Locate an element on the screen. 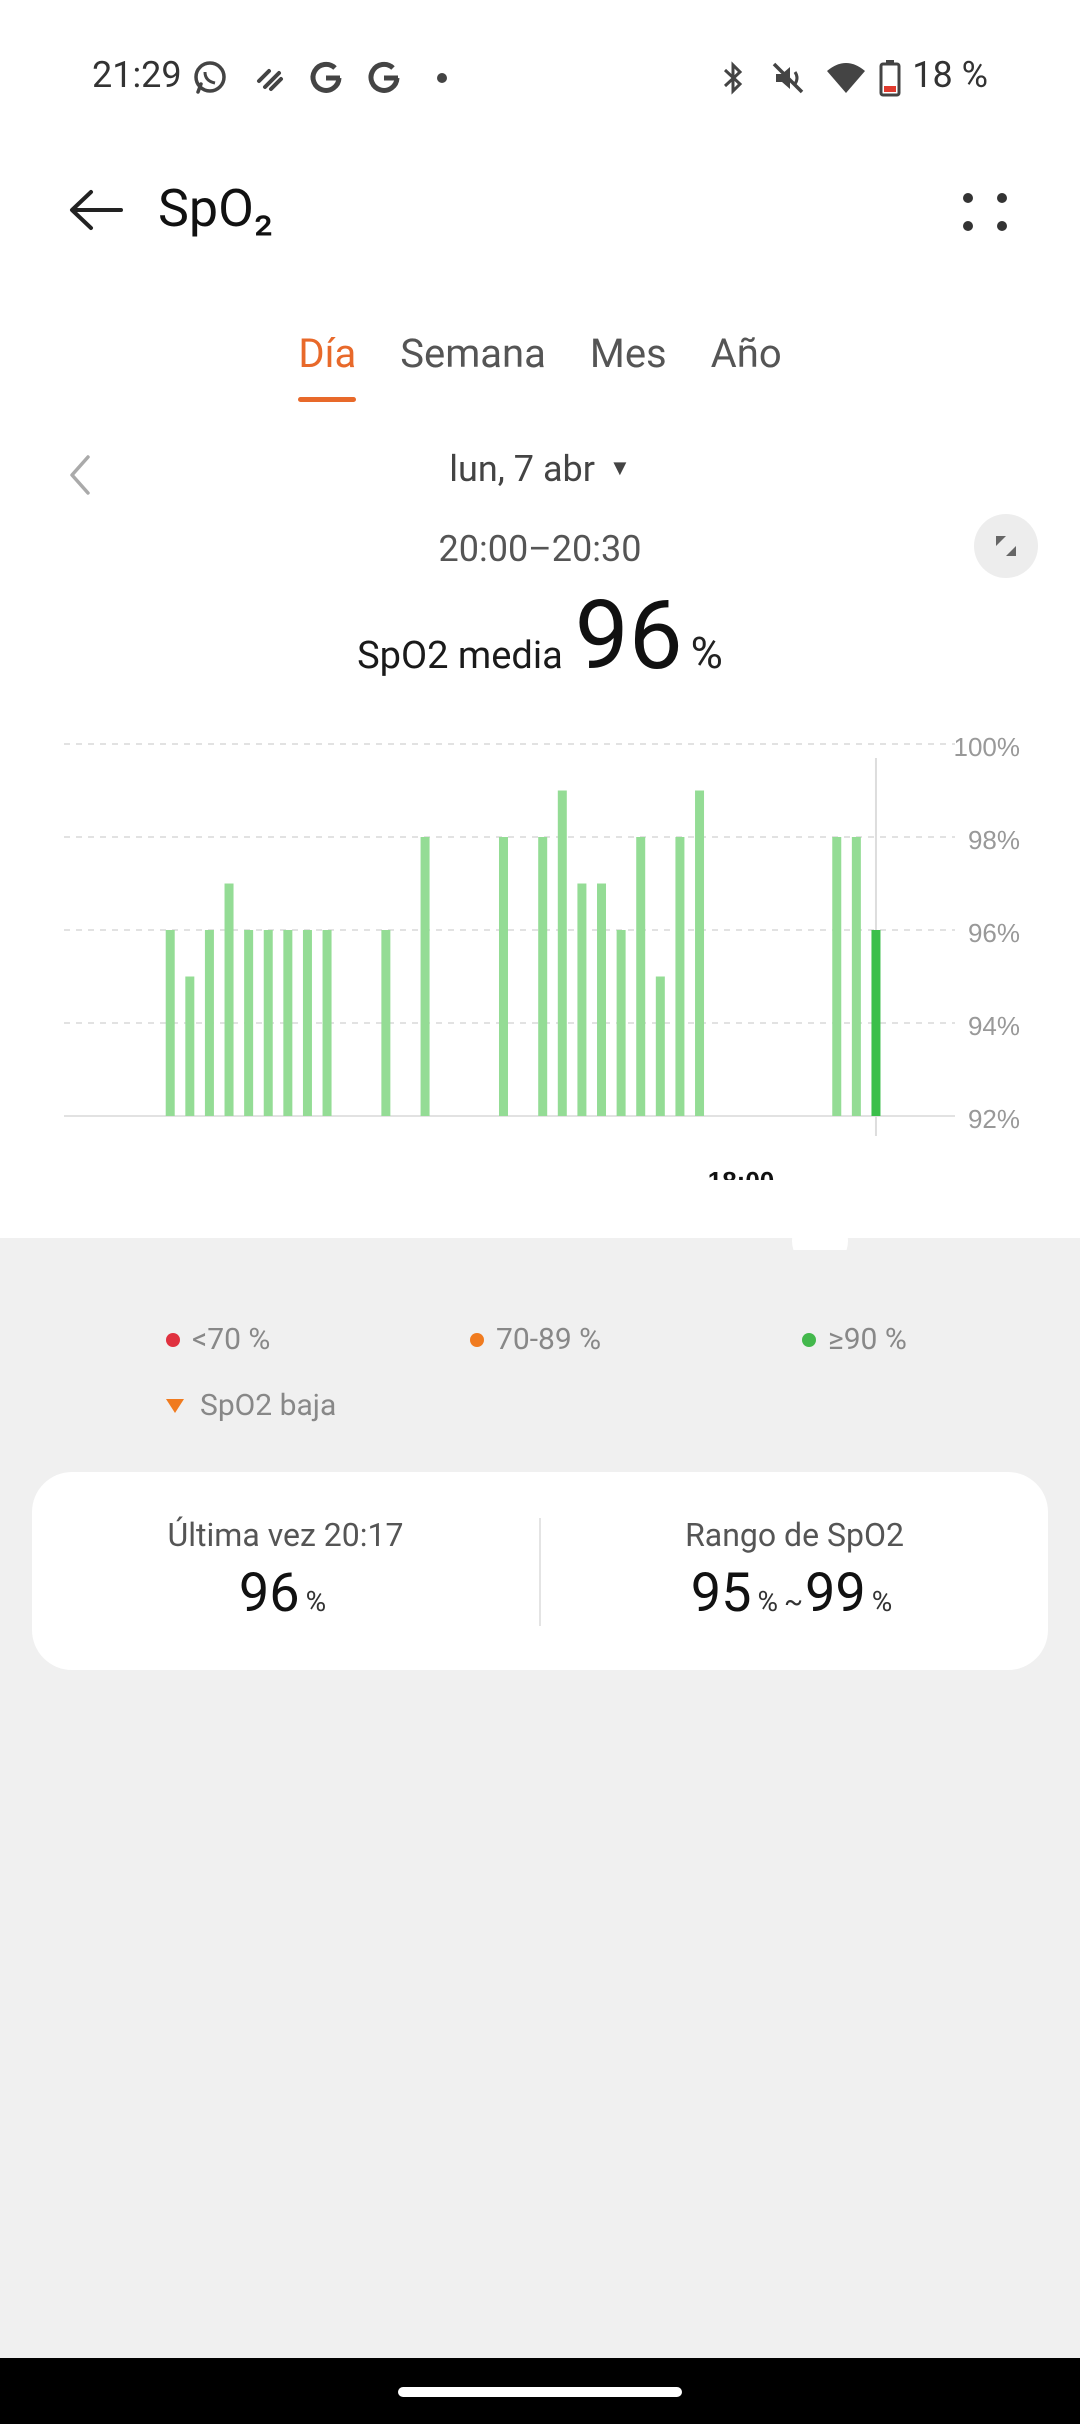 The image size is (1080, 2424). legend-mid-label: 70-89 % is located at coordinates (549, 1339).